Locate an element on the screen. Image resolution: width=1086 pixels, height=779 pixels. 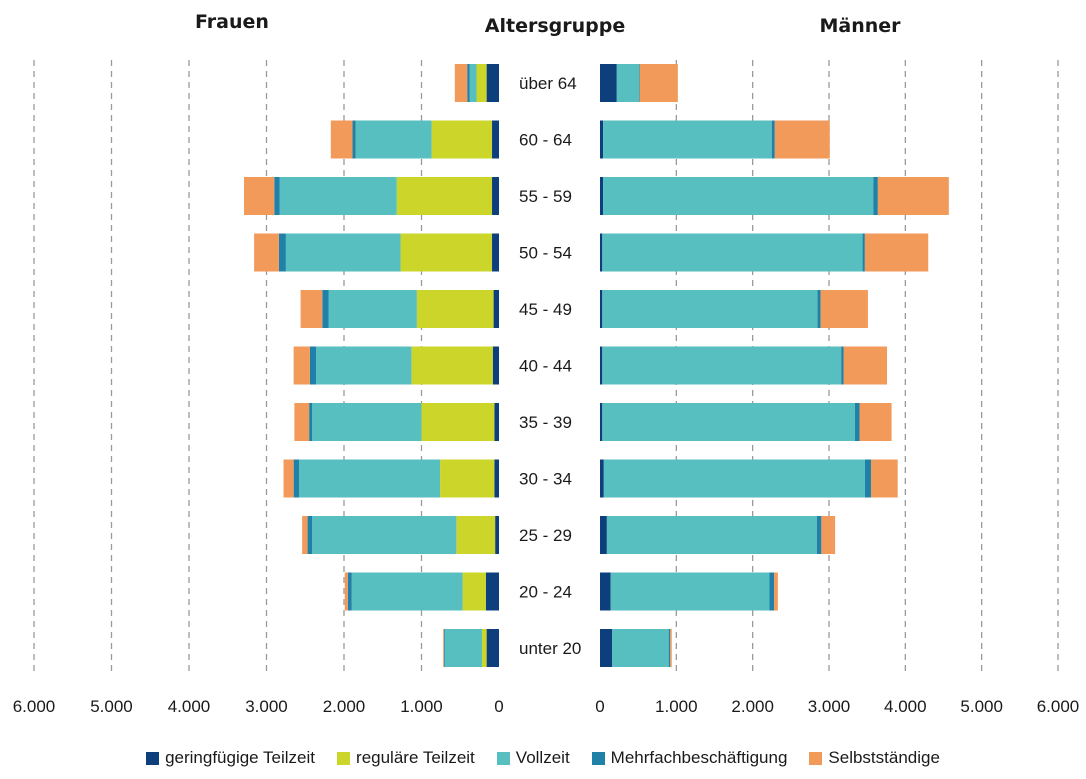
tick-label-maenner: 0 is located at coordinates (599, 706).